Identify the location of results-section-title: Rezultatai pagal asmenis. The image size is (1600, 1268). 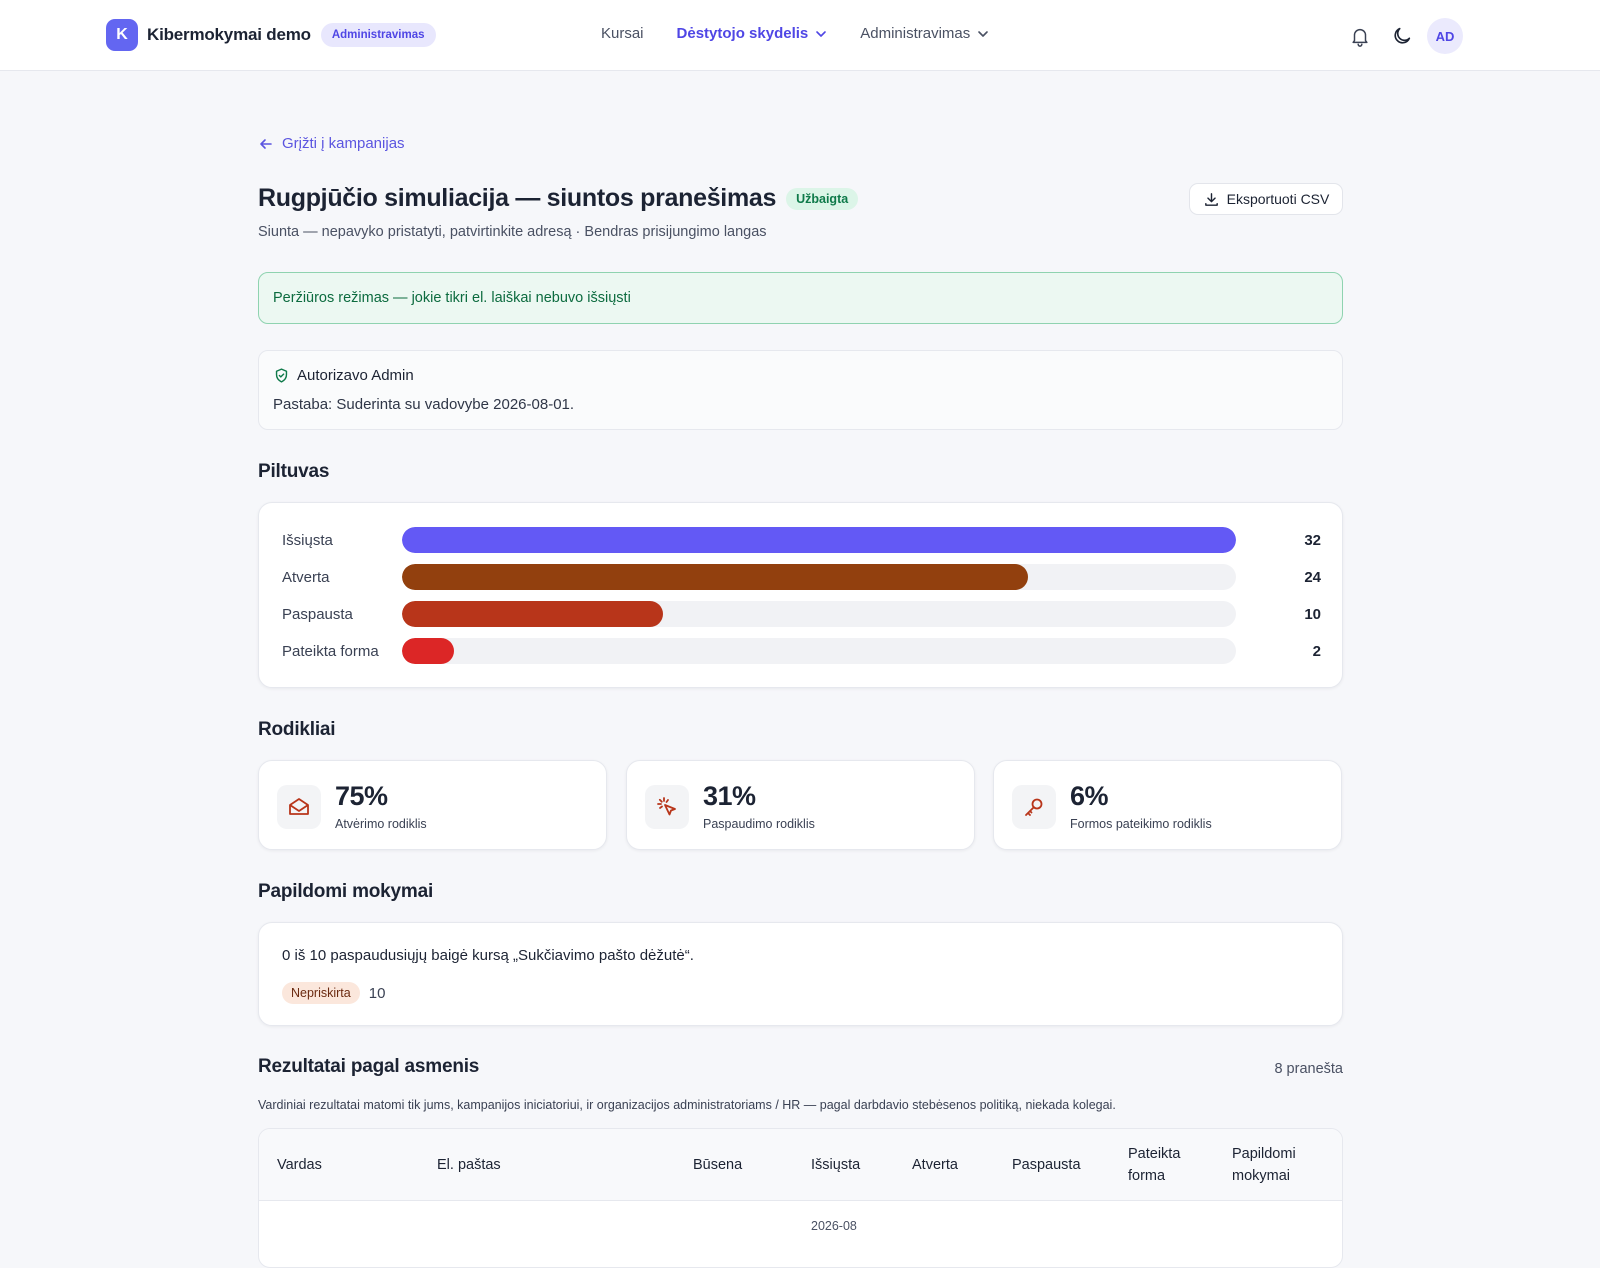
(369, 1066).